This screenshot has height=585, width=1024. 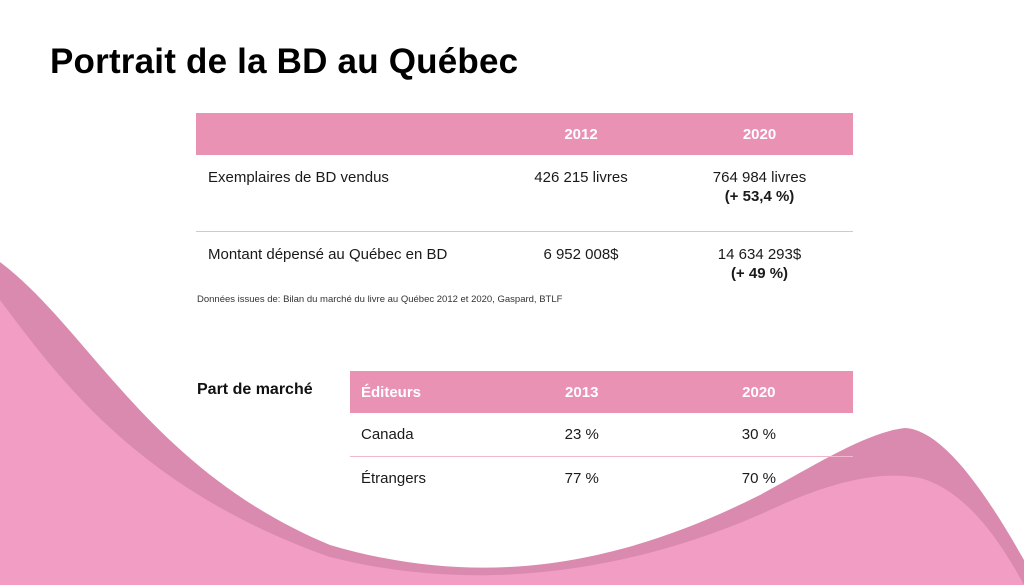 I want to click on sales-header-2020: 2020, so click(x=759, y=134).